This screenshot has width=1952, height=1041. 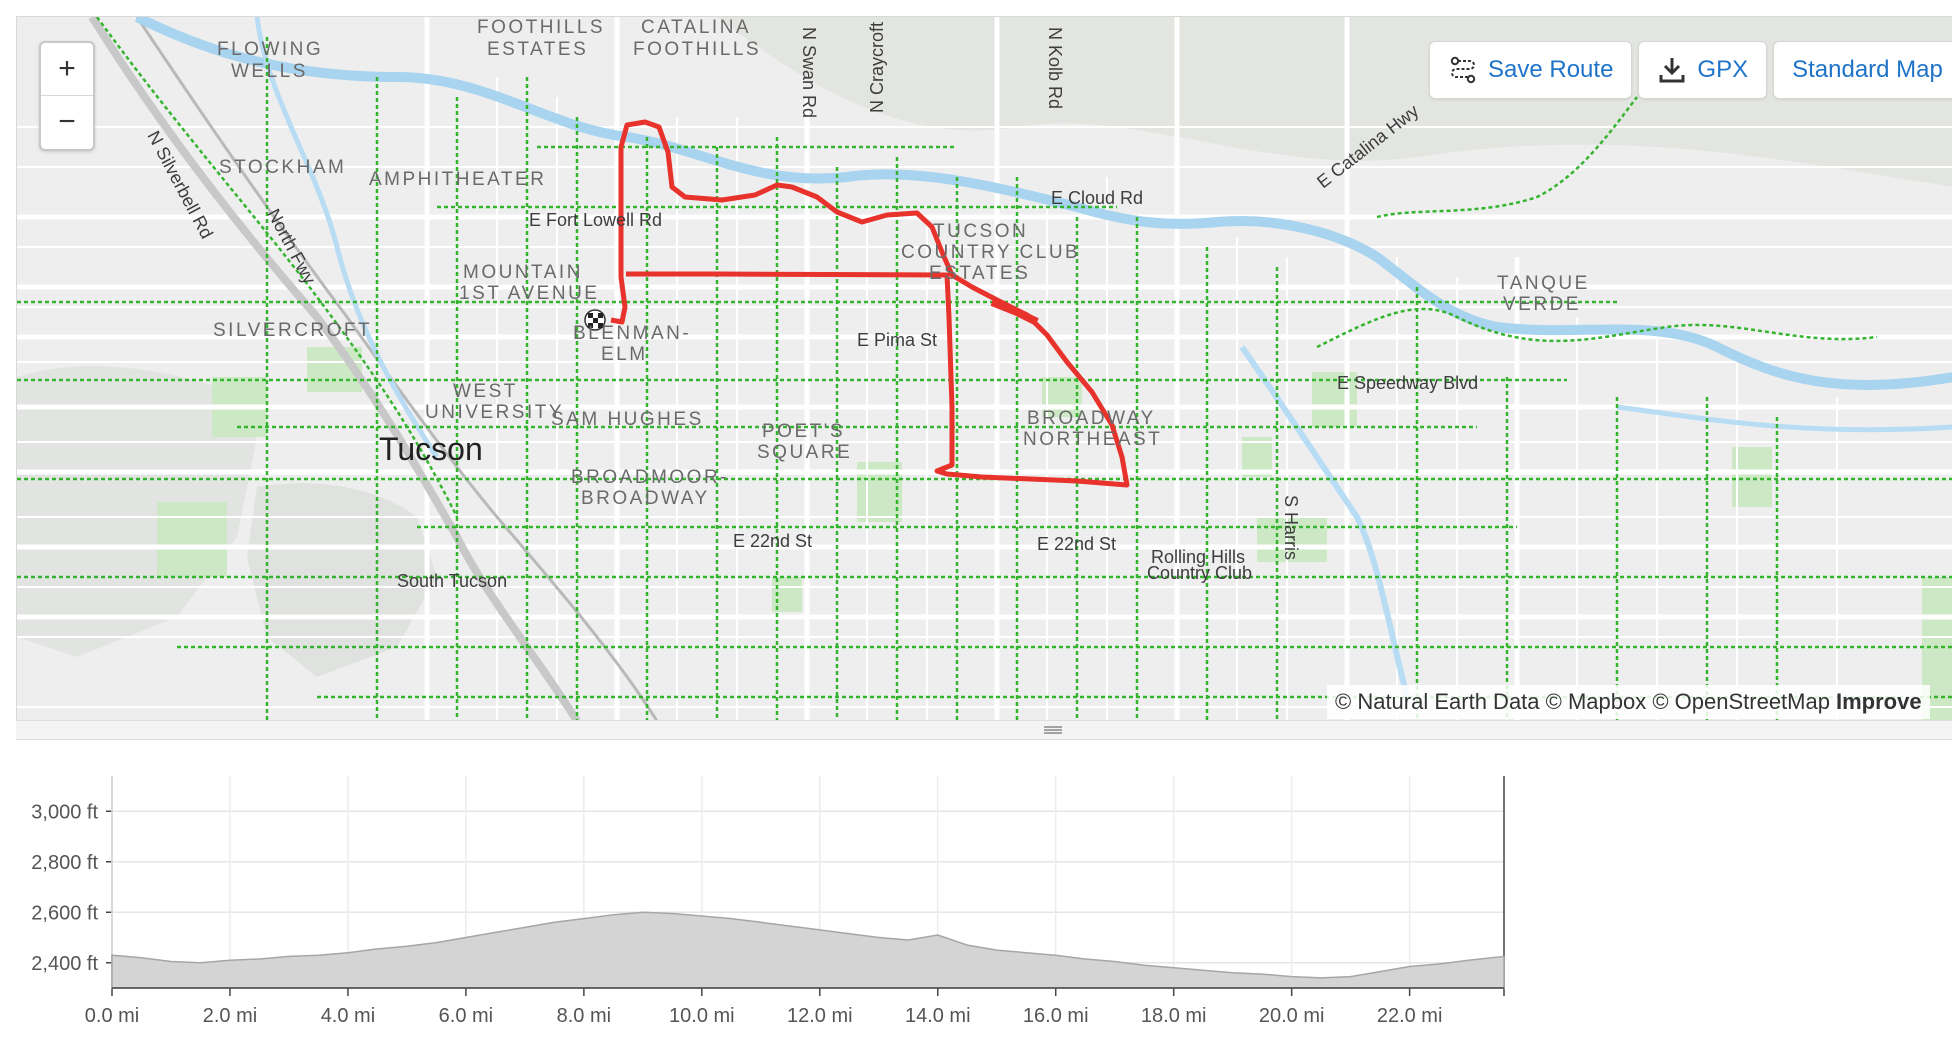 What do you see at coordinates (1291, 527) in the screenshot?
I see `road-label: S Harris` at bounding box center [1291, 527].